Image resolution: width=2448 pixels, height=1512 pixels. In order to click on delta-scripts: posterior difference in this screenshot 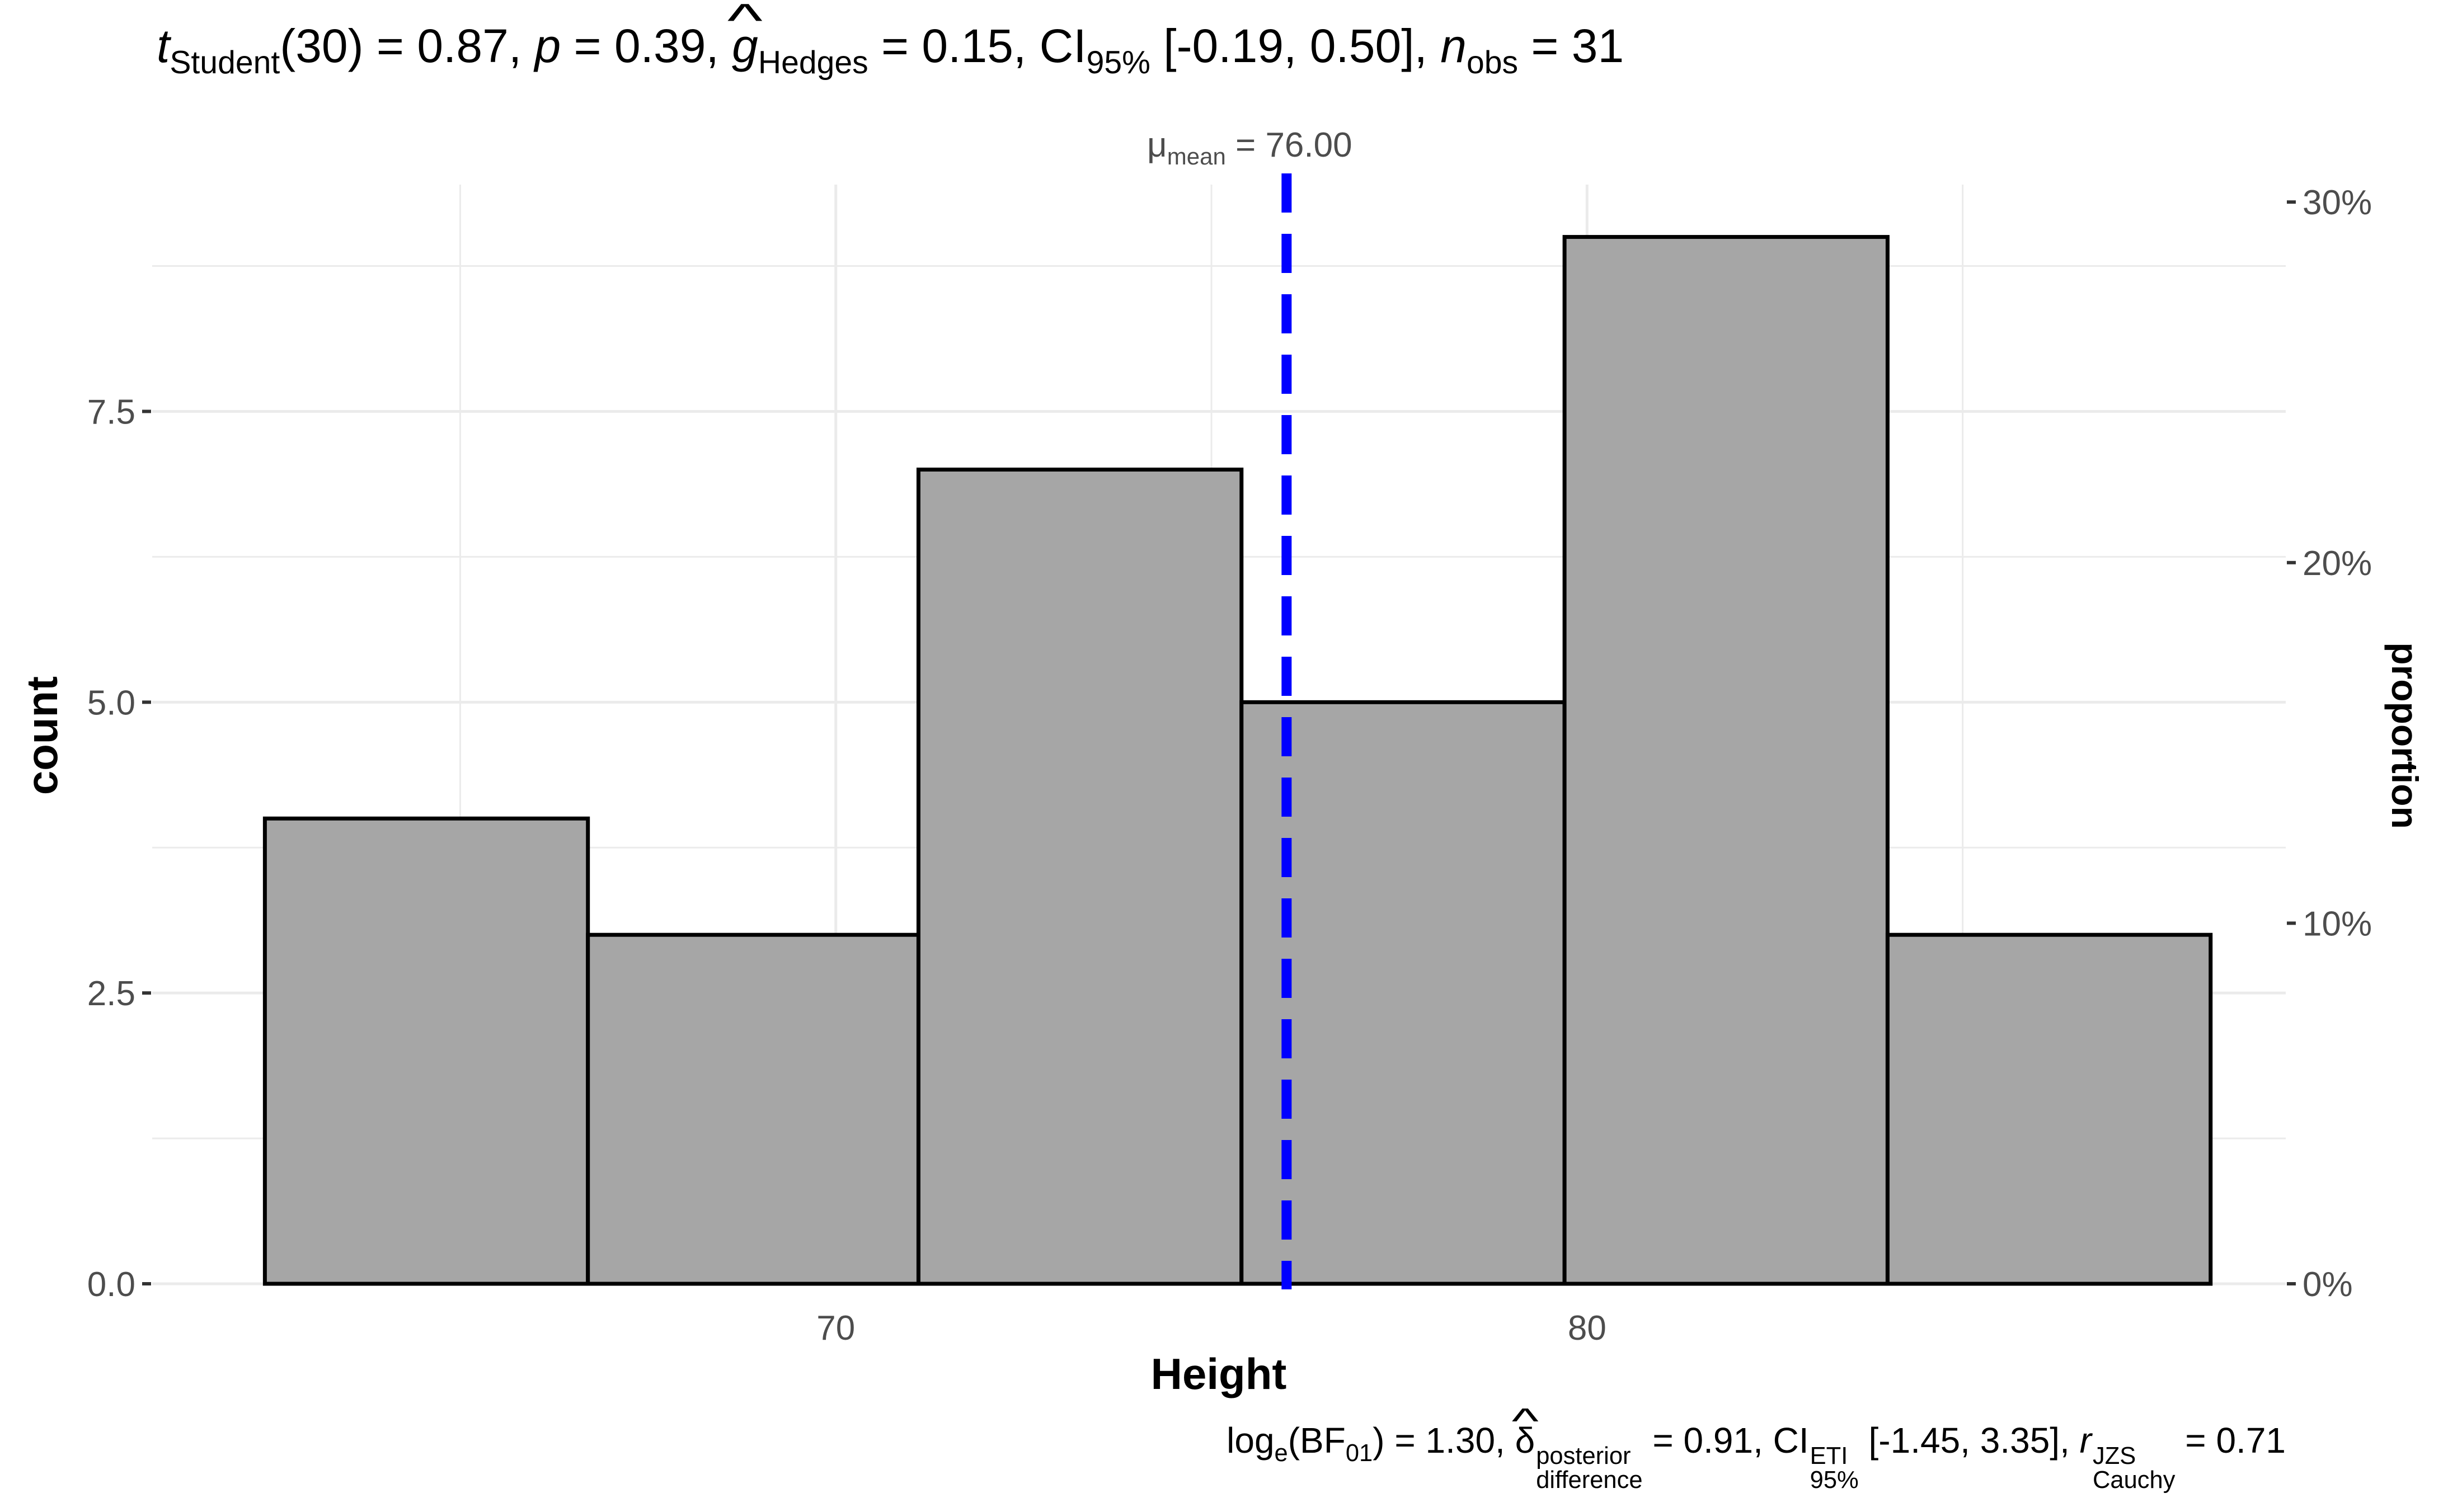, I will do `click(1589, 1469)`.